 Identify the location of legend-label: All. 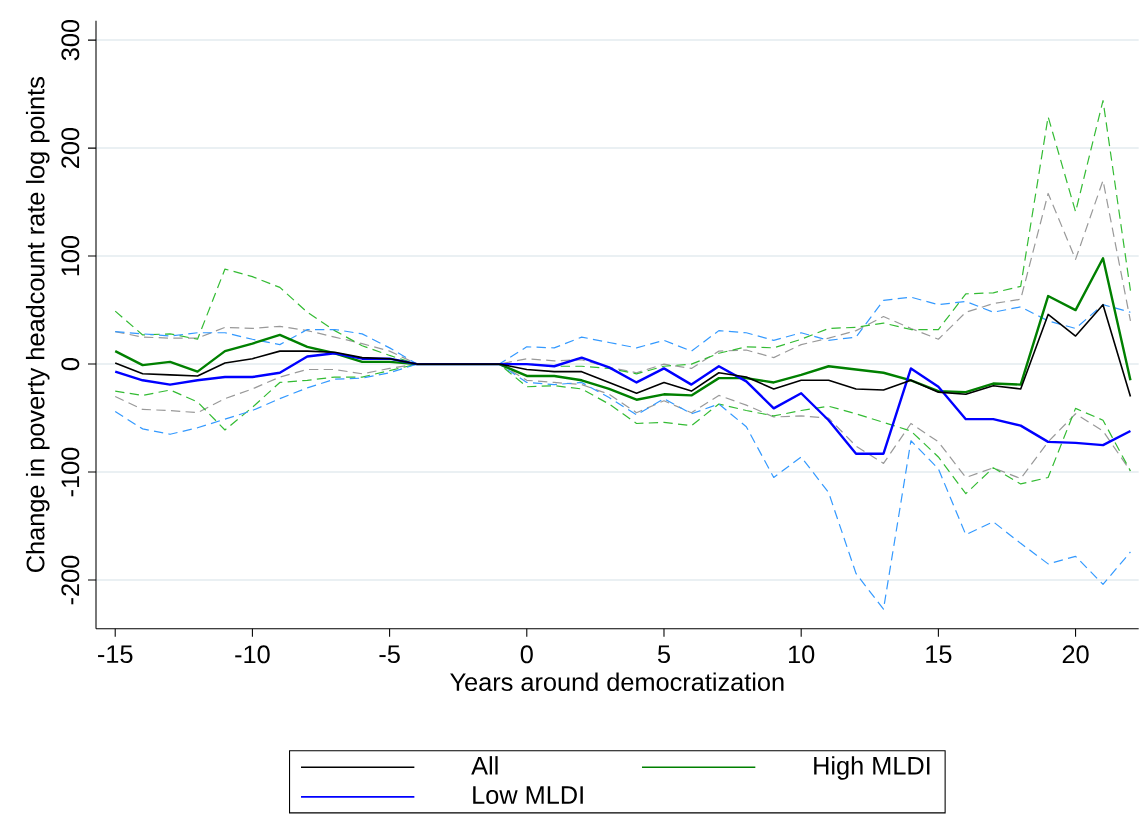
(484, 765).